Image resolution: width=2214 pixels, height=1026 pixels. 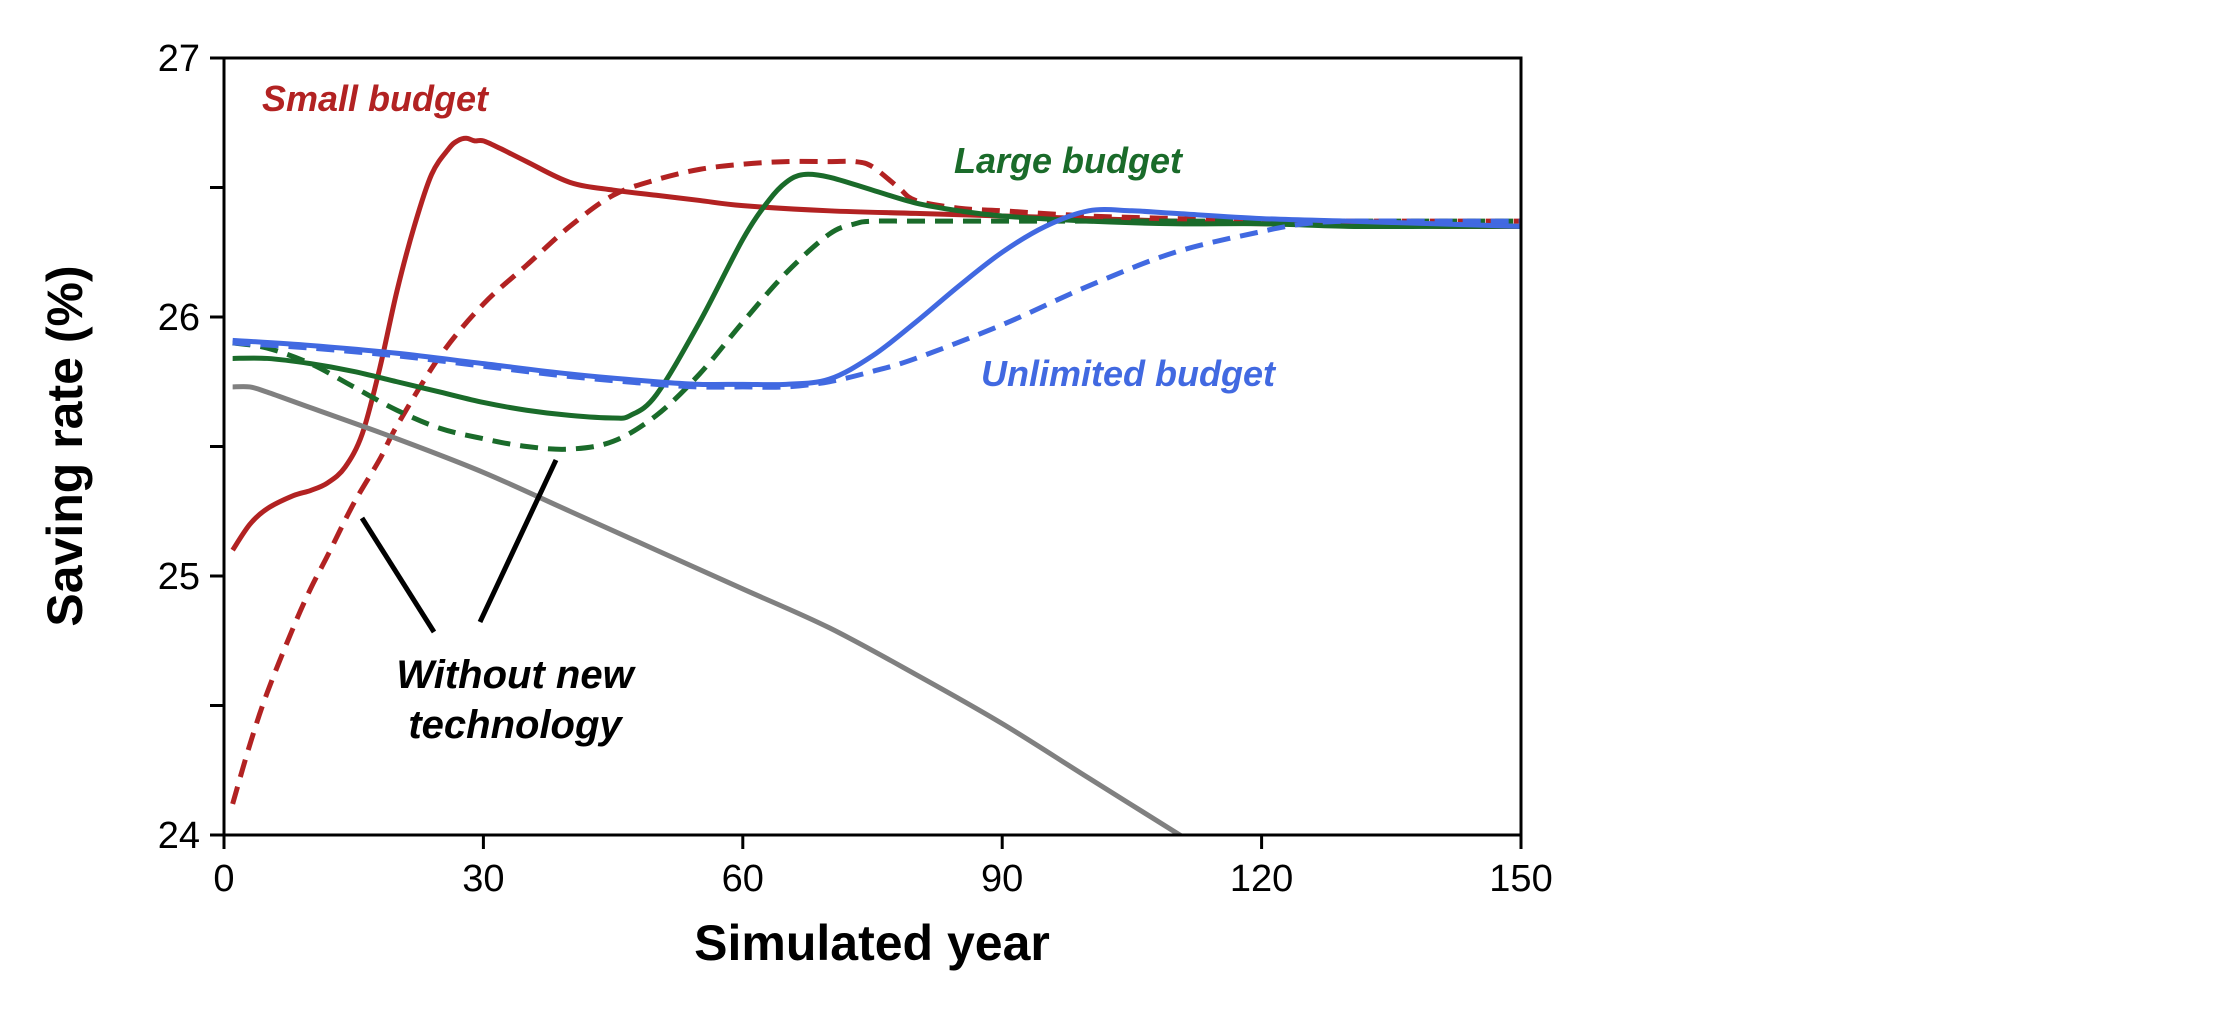 I want to click on x-tick-label: 30, so click(x=483, y=879).